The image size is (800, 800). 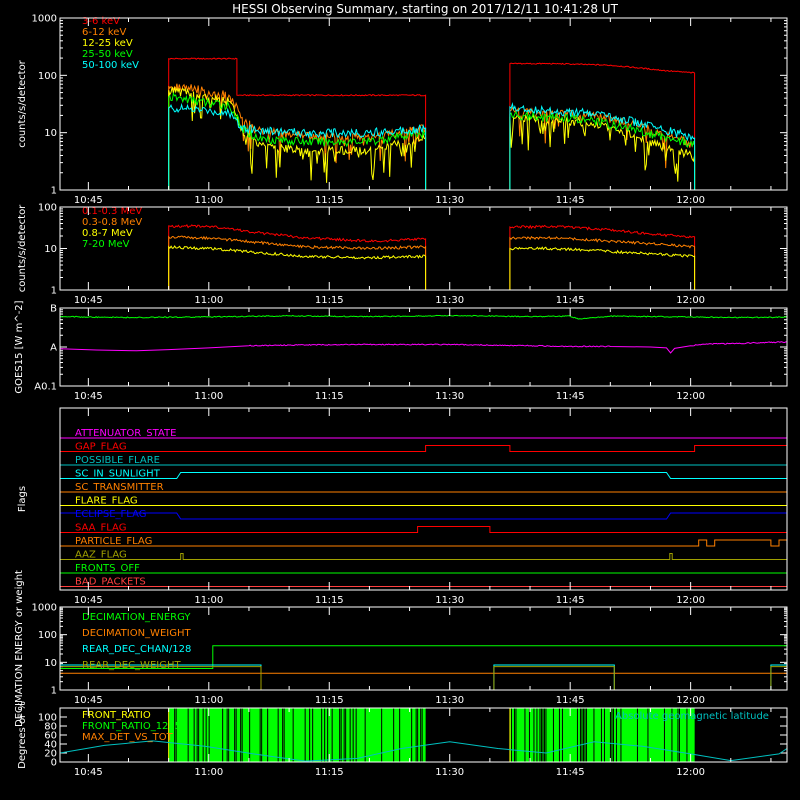 I want to click on legend-entry: 12-25 keV, so click(x=107, y=43).